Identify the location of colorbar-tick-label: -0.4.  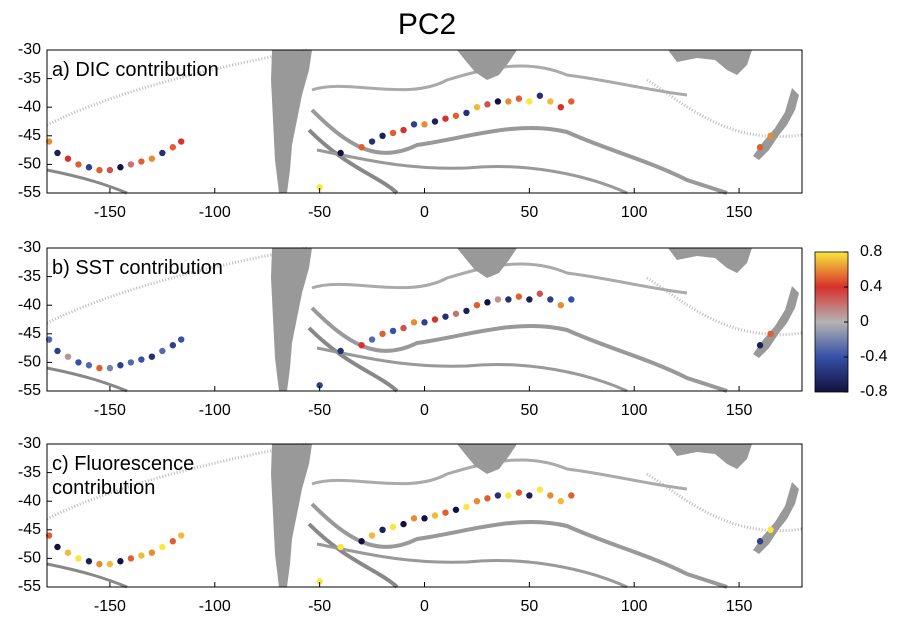
(874, 356).